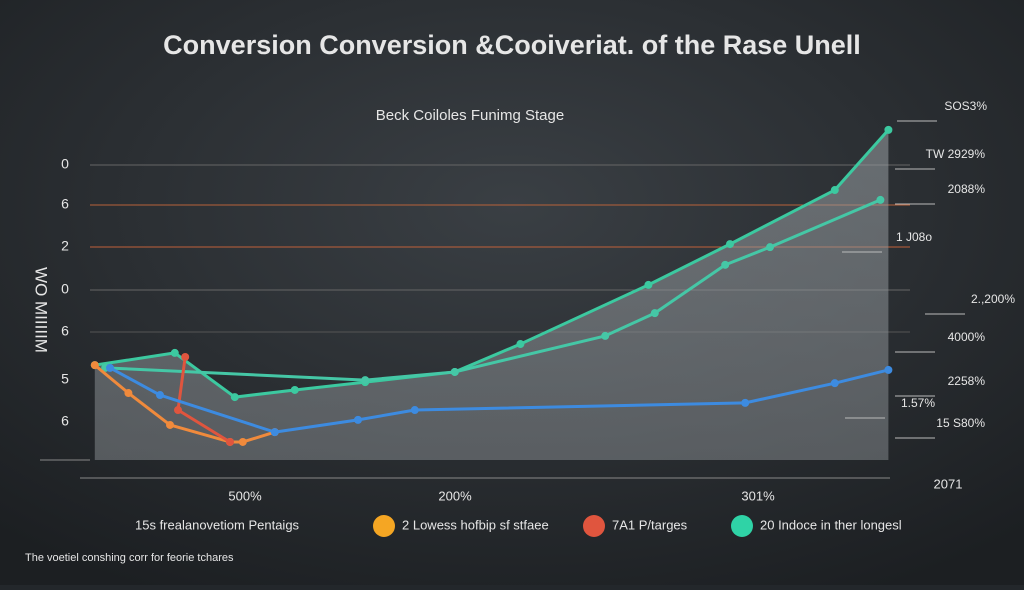 The width and height of the screenshot is (1024, 590). What do you see at coordinates (650, 524) in the screenshot?
I see `legend-label: 7A1 P/targes` at bounding box center [650, 524].